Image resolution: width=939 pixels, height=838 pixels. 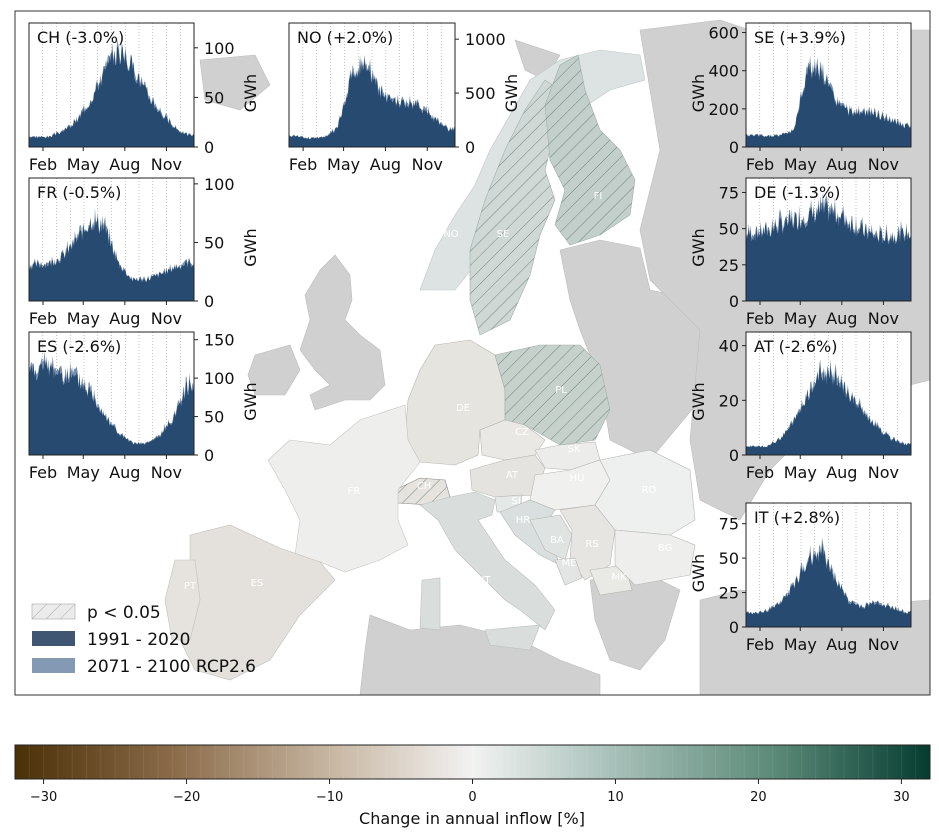 I want to click on inset-ytick-label: 400, so click(x=723, y=71).